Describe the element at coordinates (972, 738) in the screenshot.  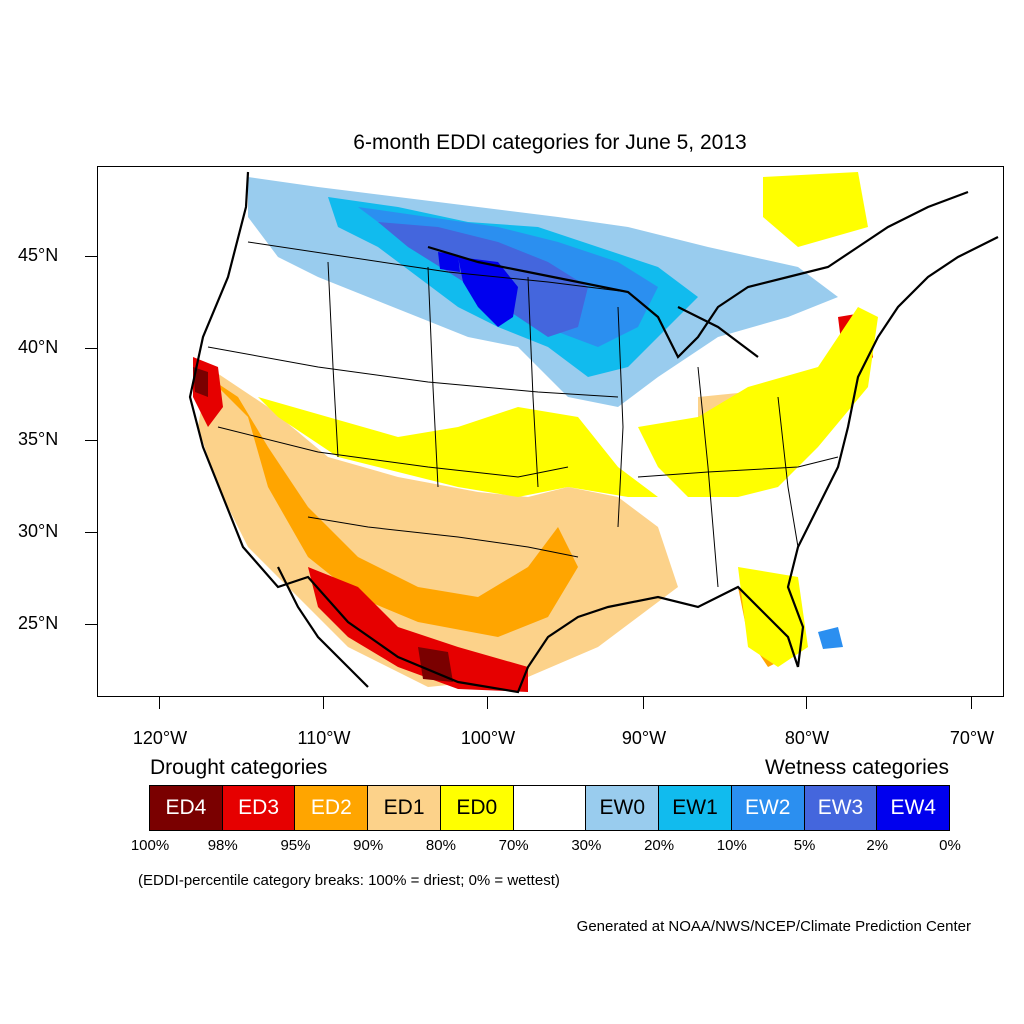
I see `lon-label: 70°W` at that location.